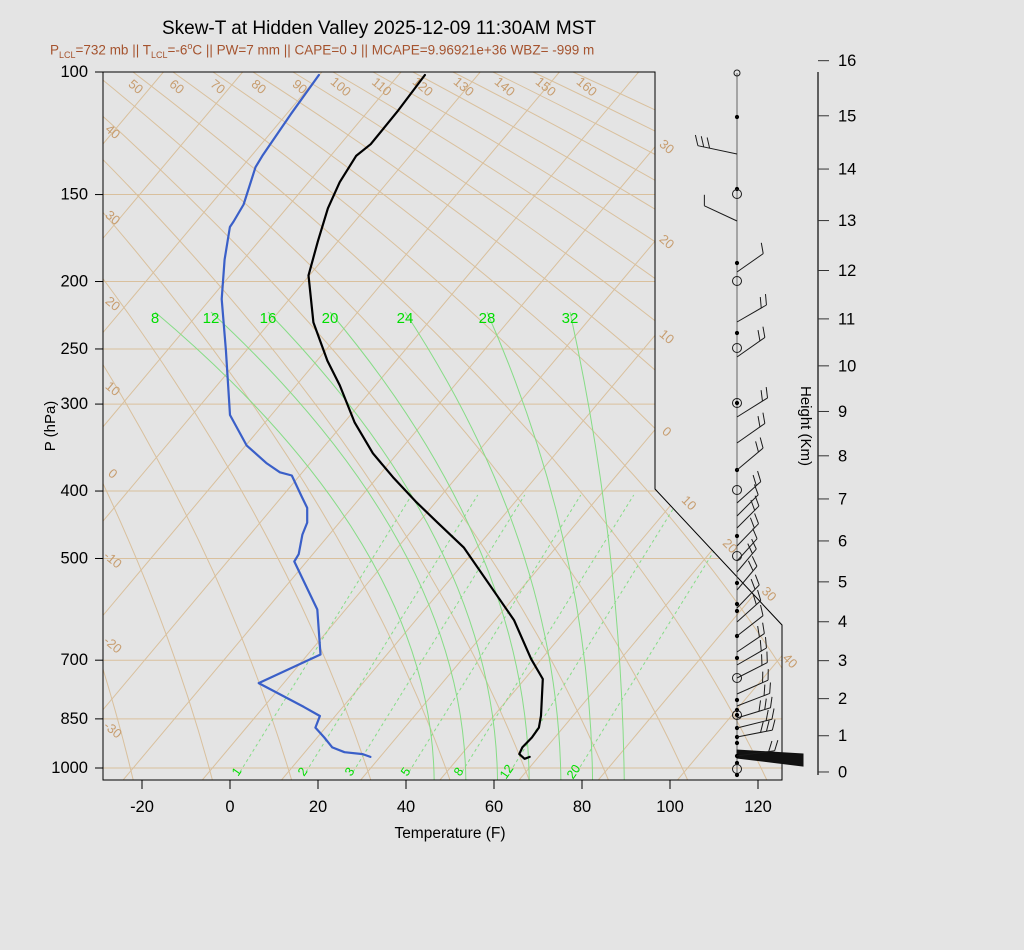  Describe the element at coordinates (113, 560) in the screenshot. I see `svg-text: -10` at that location.